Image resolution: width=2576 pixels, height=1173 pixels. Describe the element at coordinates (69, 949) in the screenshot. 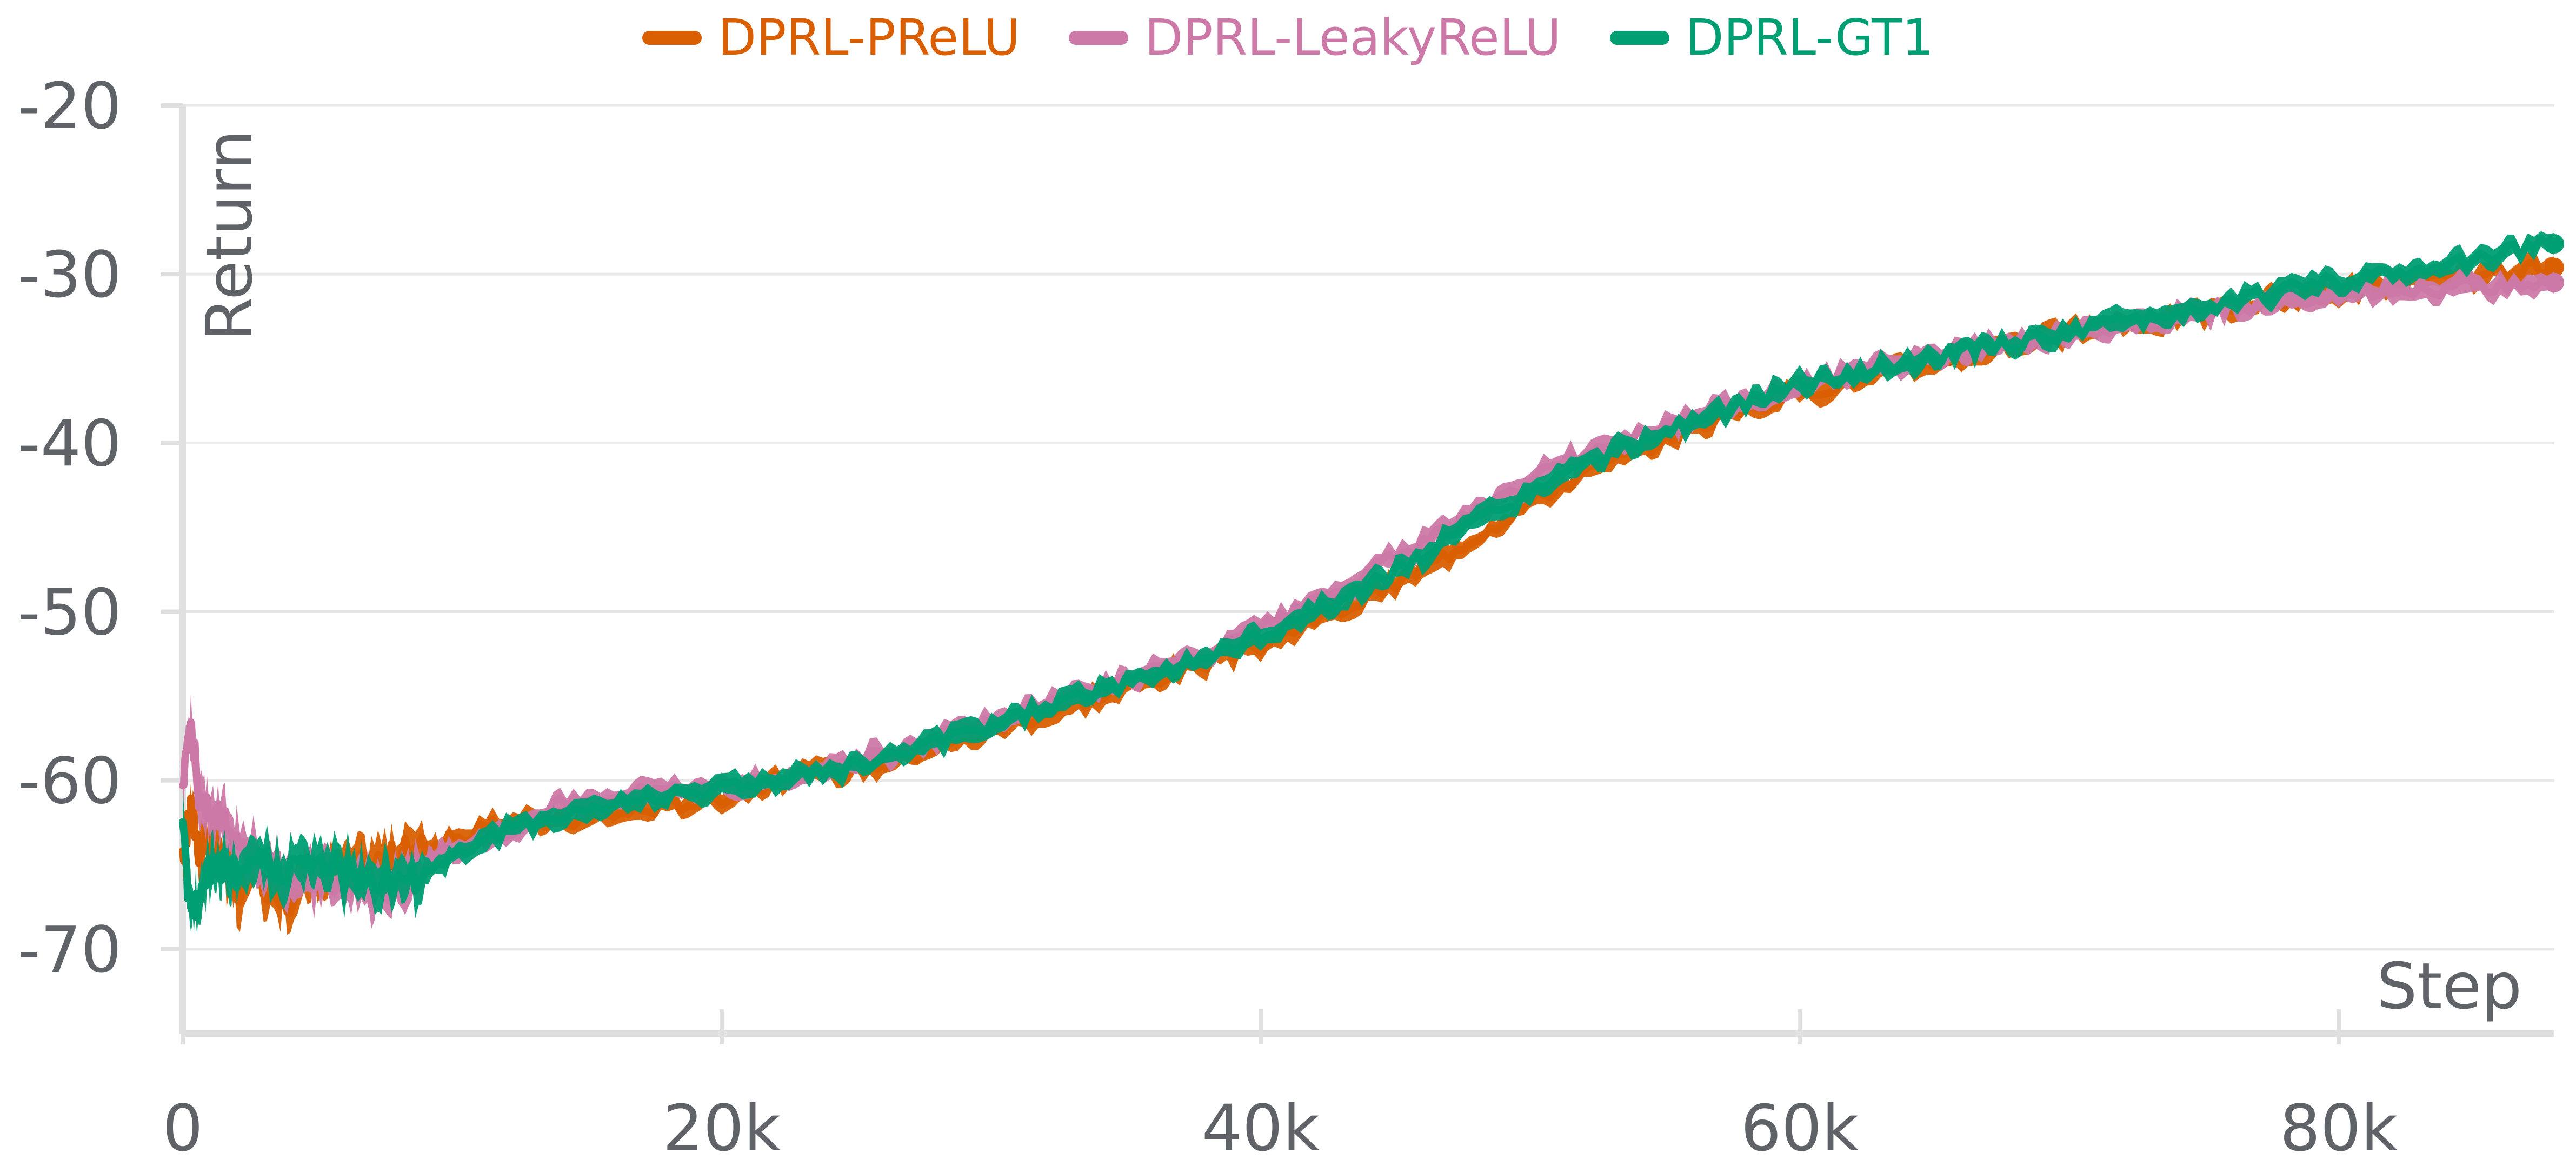

I see `y-tick-label: -70` at that location.